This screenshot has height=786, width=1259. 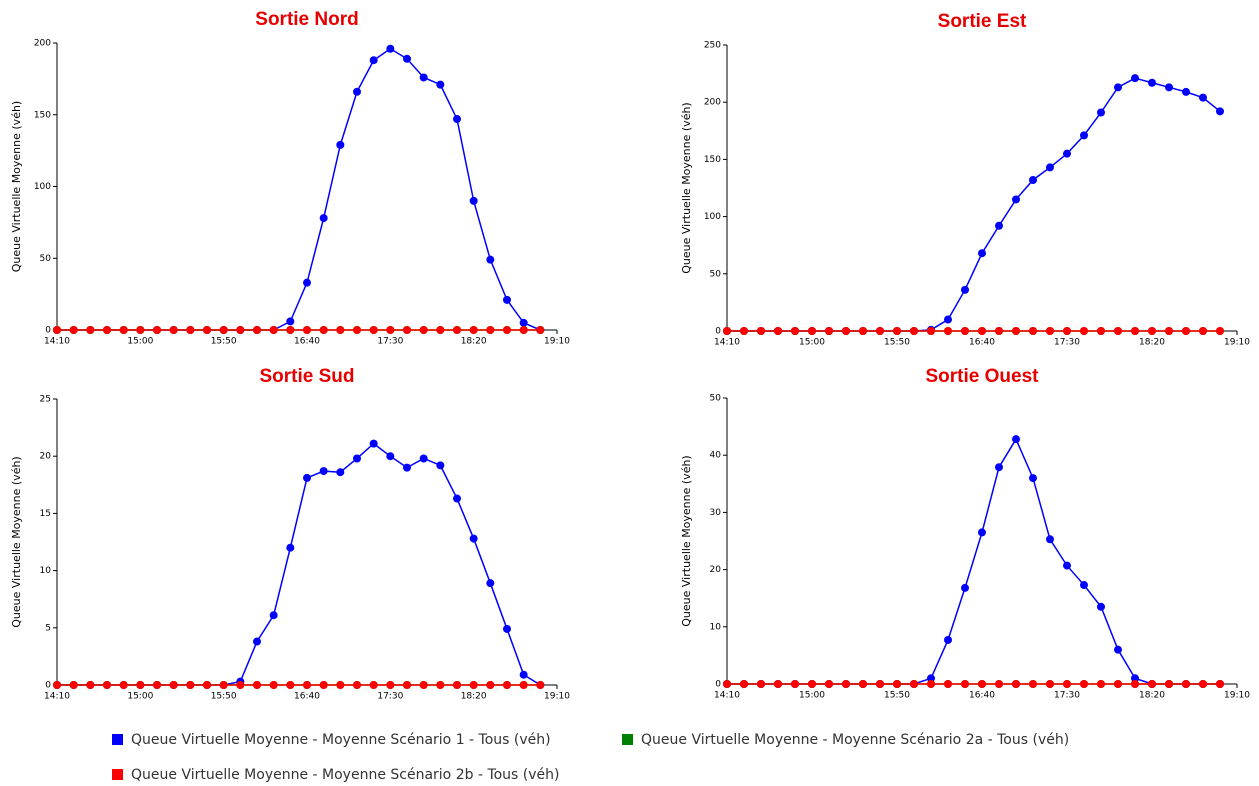 What do you see at coordinates (306, 376) in the screenshot?
I see `chart-title: Sortie Sud` at bounding box center [306, 376].